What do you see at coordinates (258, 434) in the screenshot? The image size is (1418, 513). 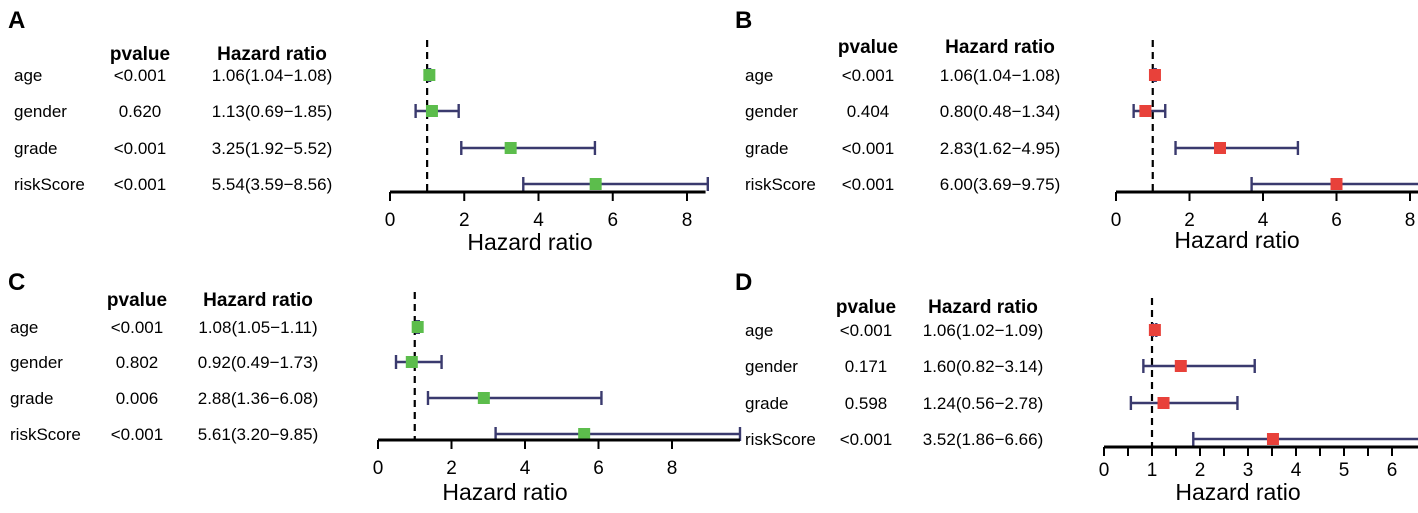 I see `row-hazard-ratio: 5.61(3.20−9.85)` at bounding box center [258, 434].